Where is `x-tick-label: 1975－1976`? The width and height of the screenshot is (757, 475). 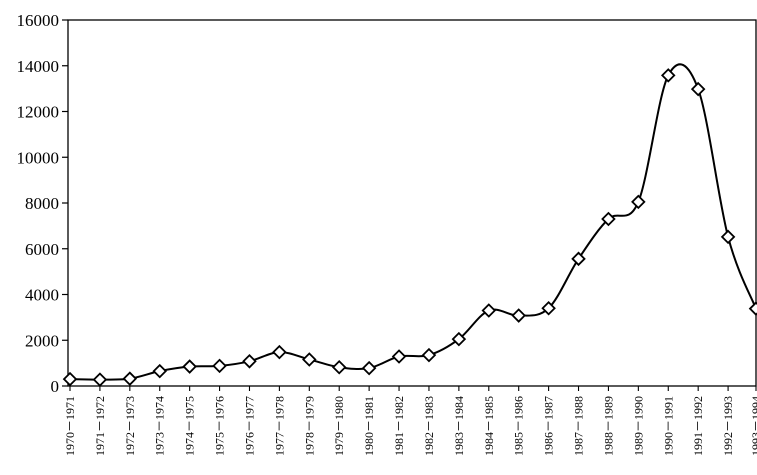 x-tick-label: 1975－1976 is located at coordinates (220, 426).